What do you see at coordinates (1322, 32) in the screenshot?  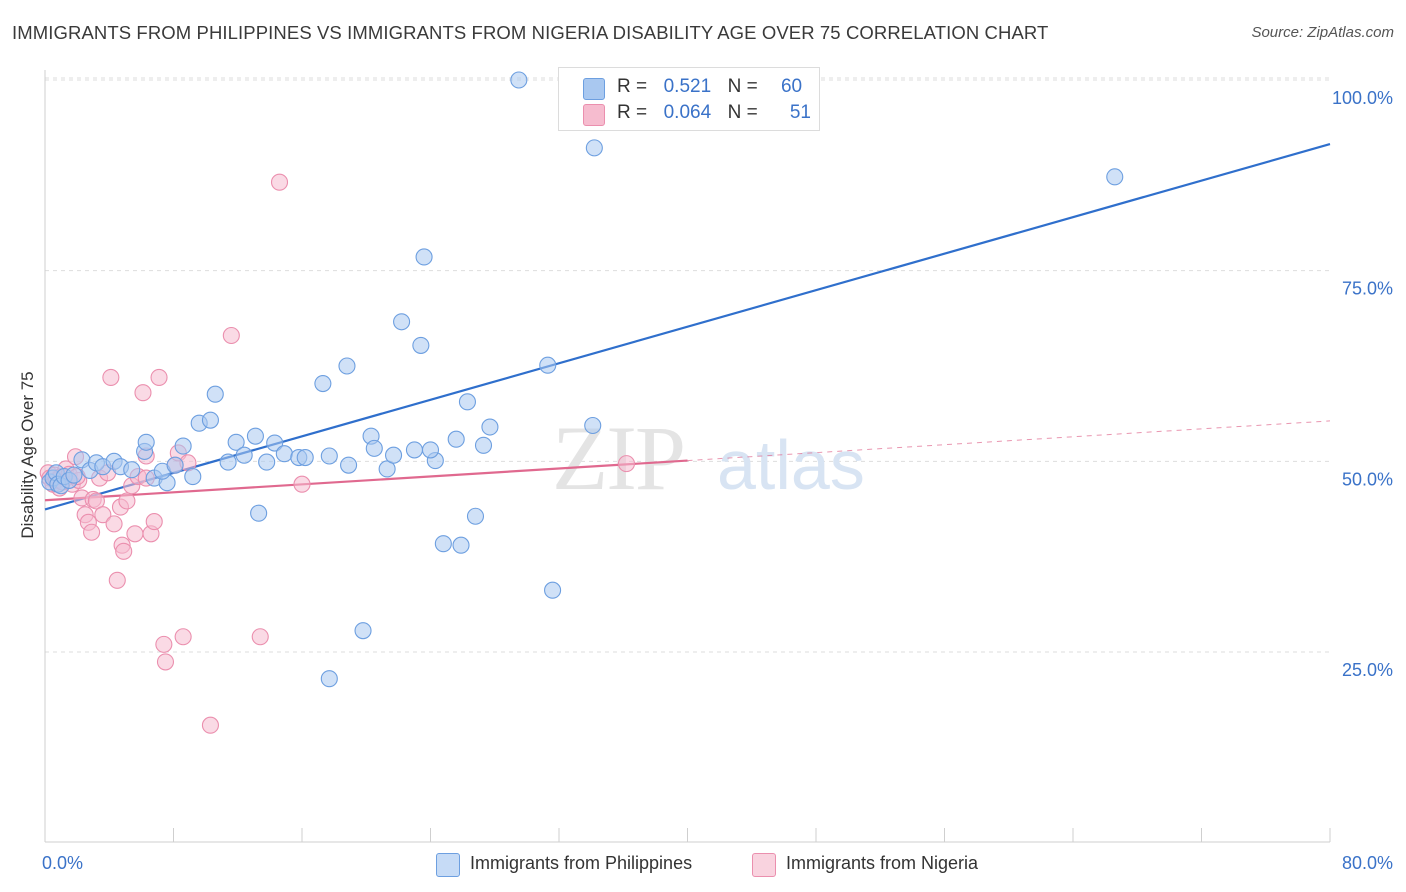 I see `source-label: Source: ZipAtlas.com` at bounding box center [1322, 32].